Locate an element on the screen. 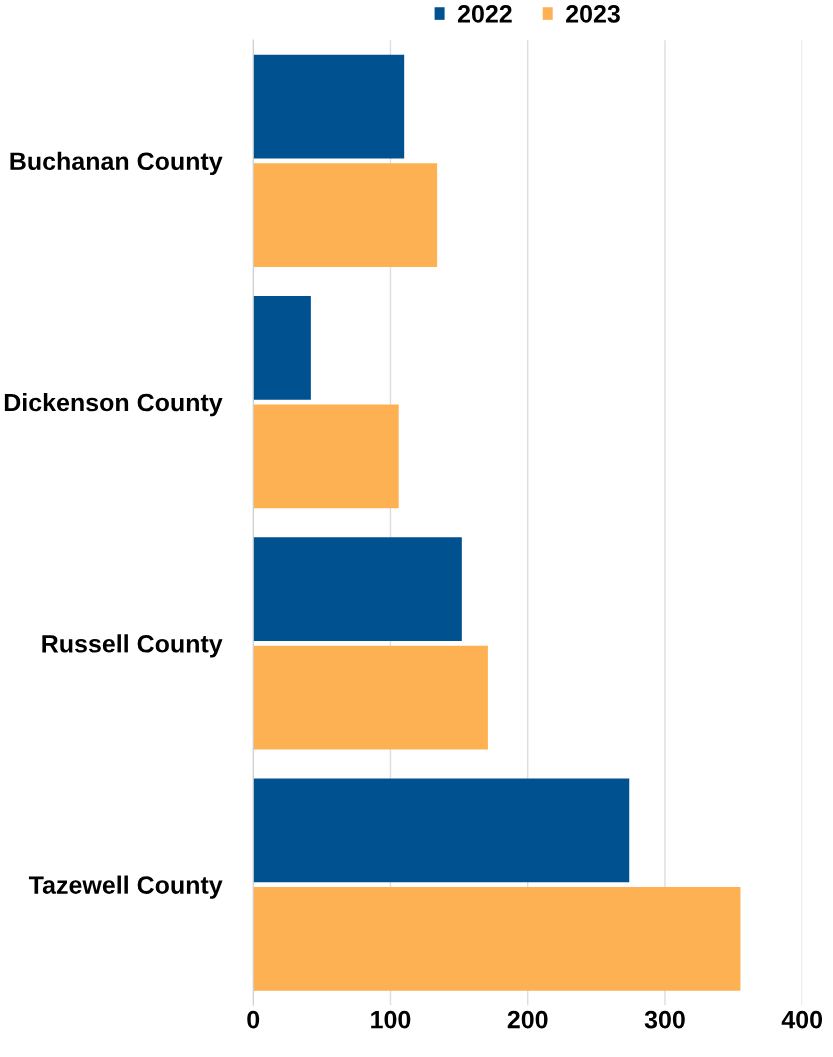 This screenshot has width=833, height=1057. legend-label: 2023 is located at coordinates (593, 14).